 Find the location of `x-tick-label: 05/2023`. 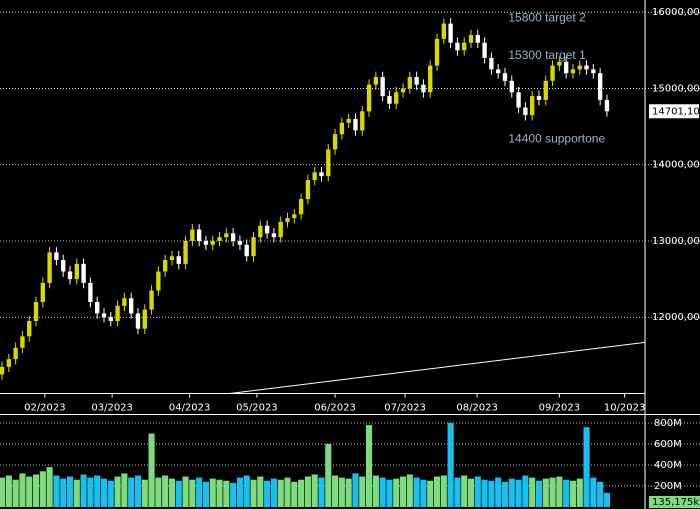

x-tick-label: 05/2023 is located at coordinates (257, 408).